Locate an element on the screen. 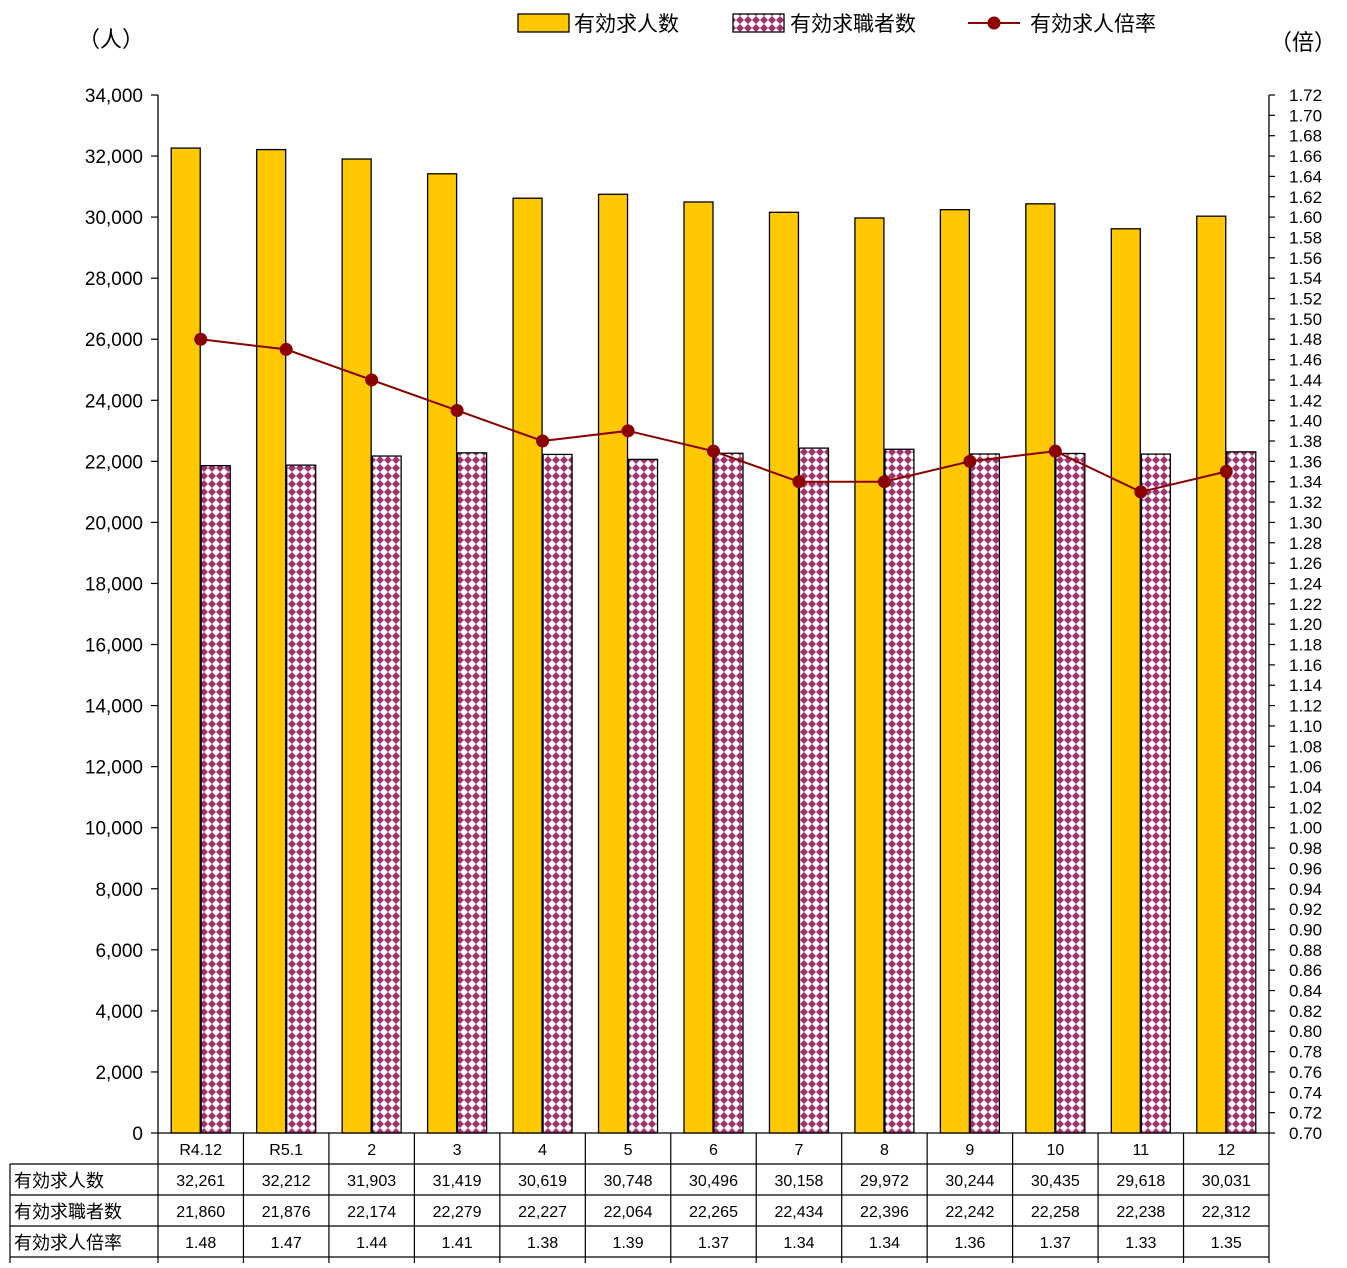 This screenshot has width=1347, height=1268. right-tick-label: 1.28 is located at coordinates (1305, 543).